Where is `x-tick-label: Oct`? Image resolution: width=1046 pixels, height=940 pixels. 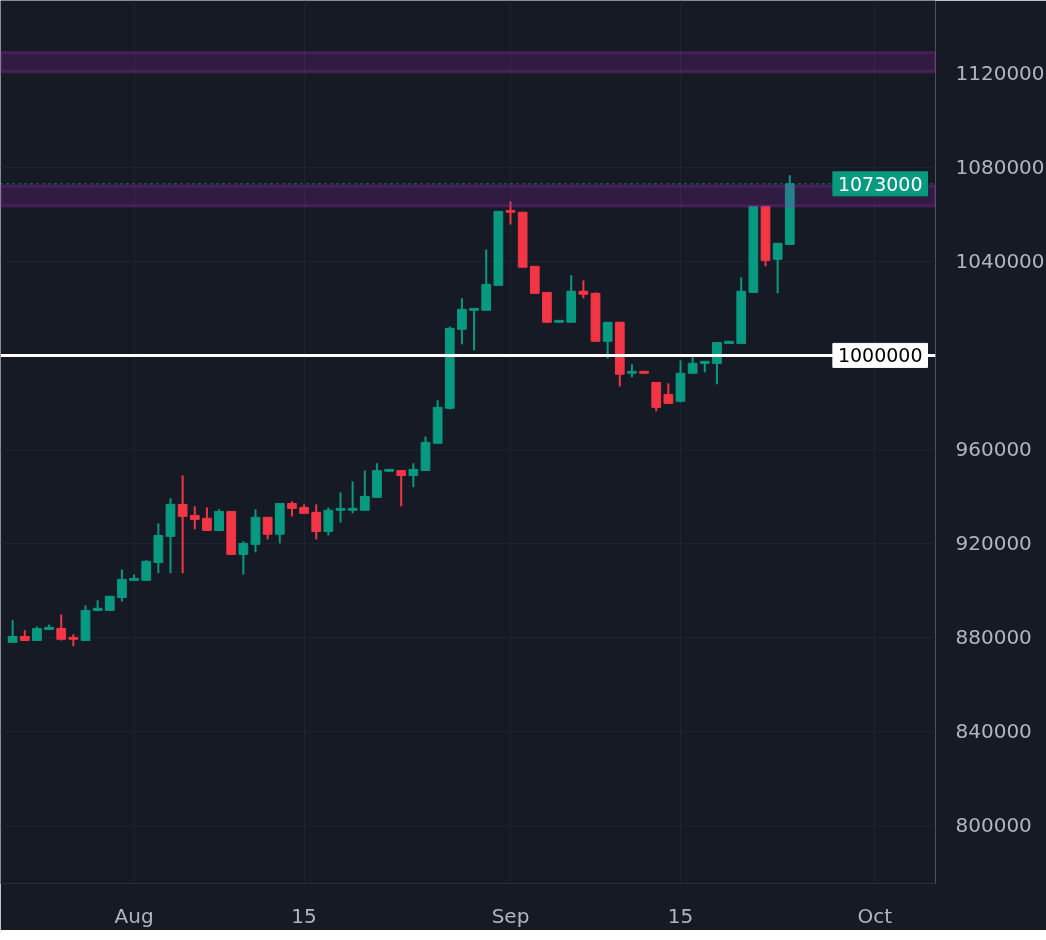
x-tick-label: Oct is located at coordinates (875, 915).